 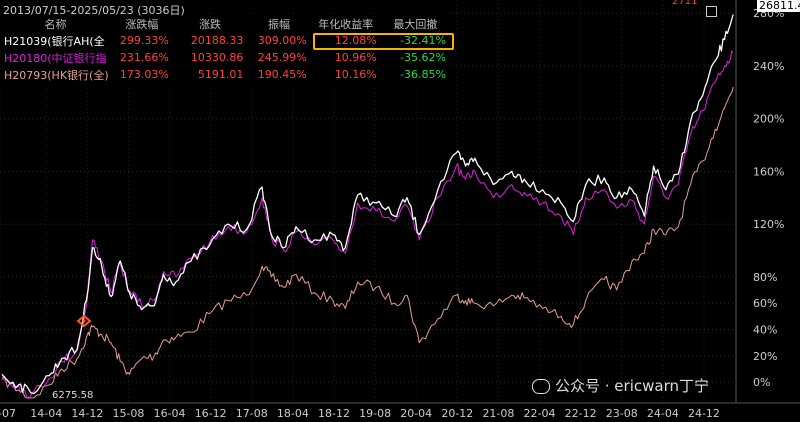 What do you see at coordinates (170, 413) in the screenshot?
I see `x-tick-label: 16-04` at bounding box center [170, 413].